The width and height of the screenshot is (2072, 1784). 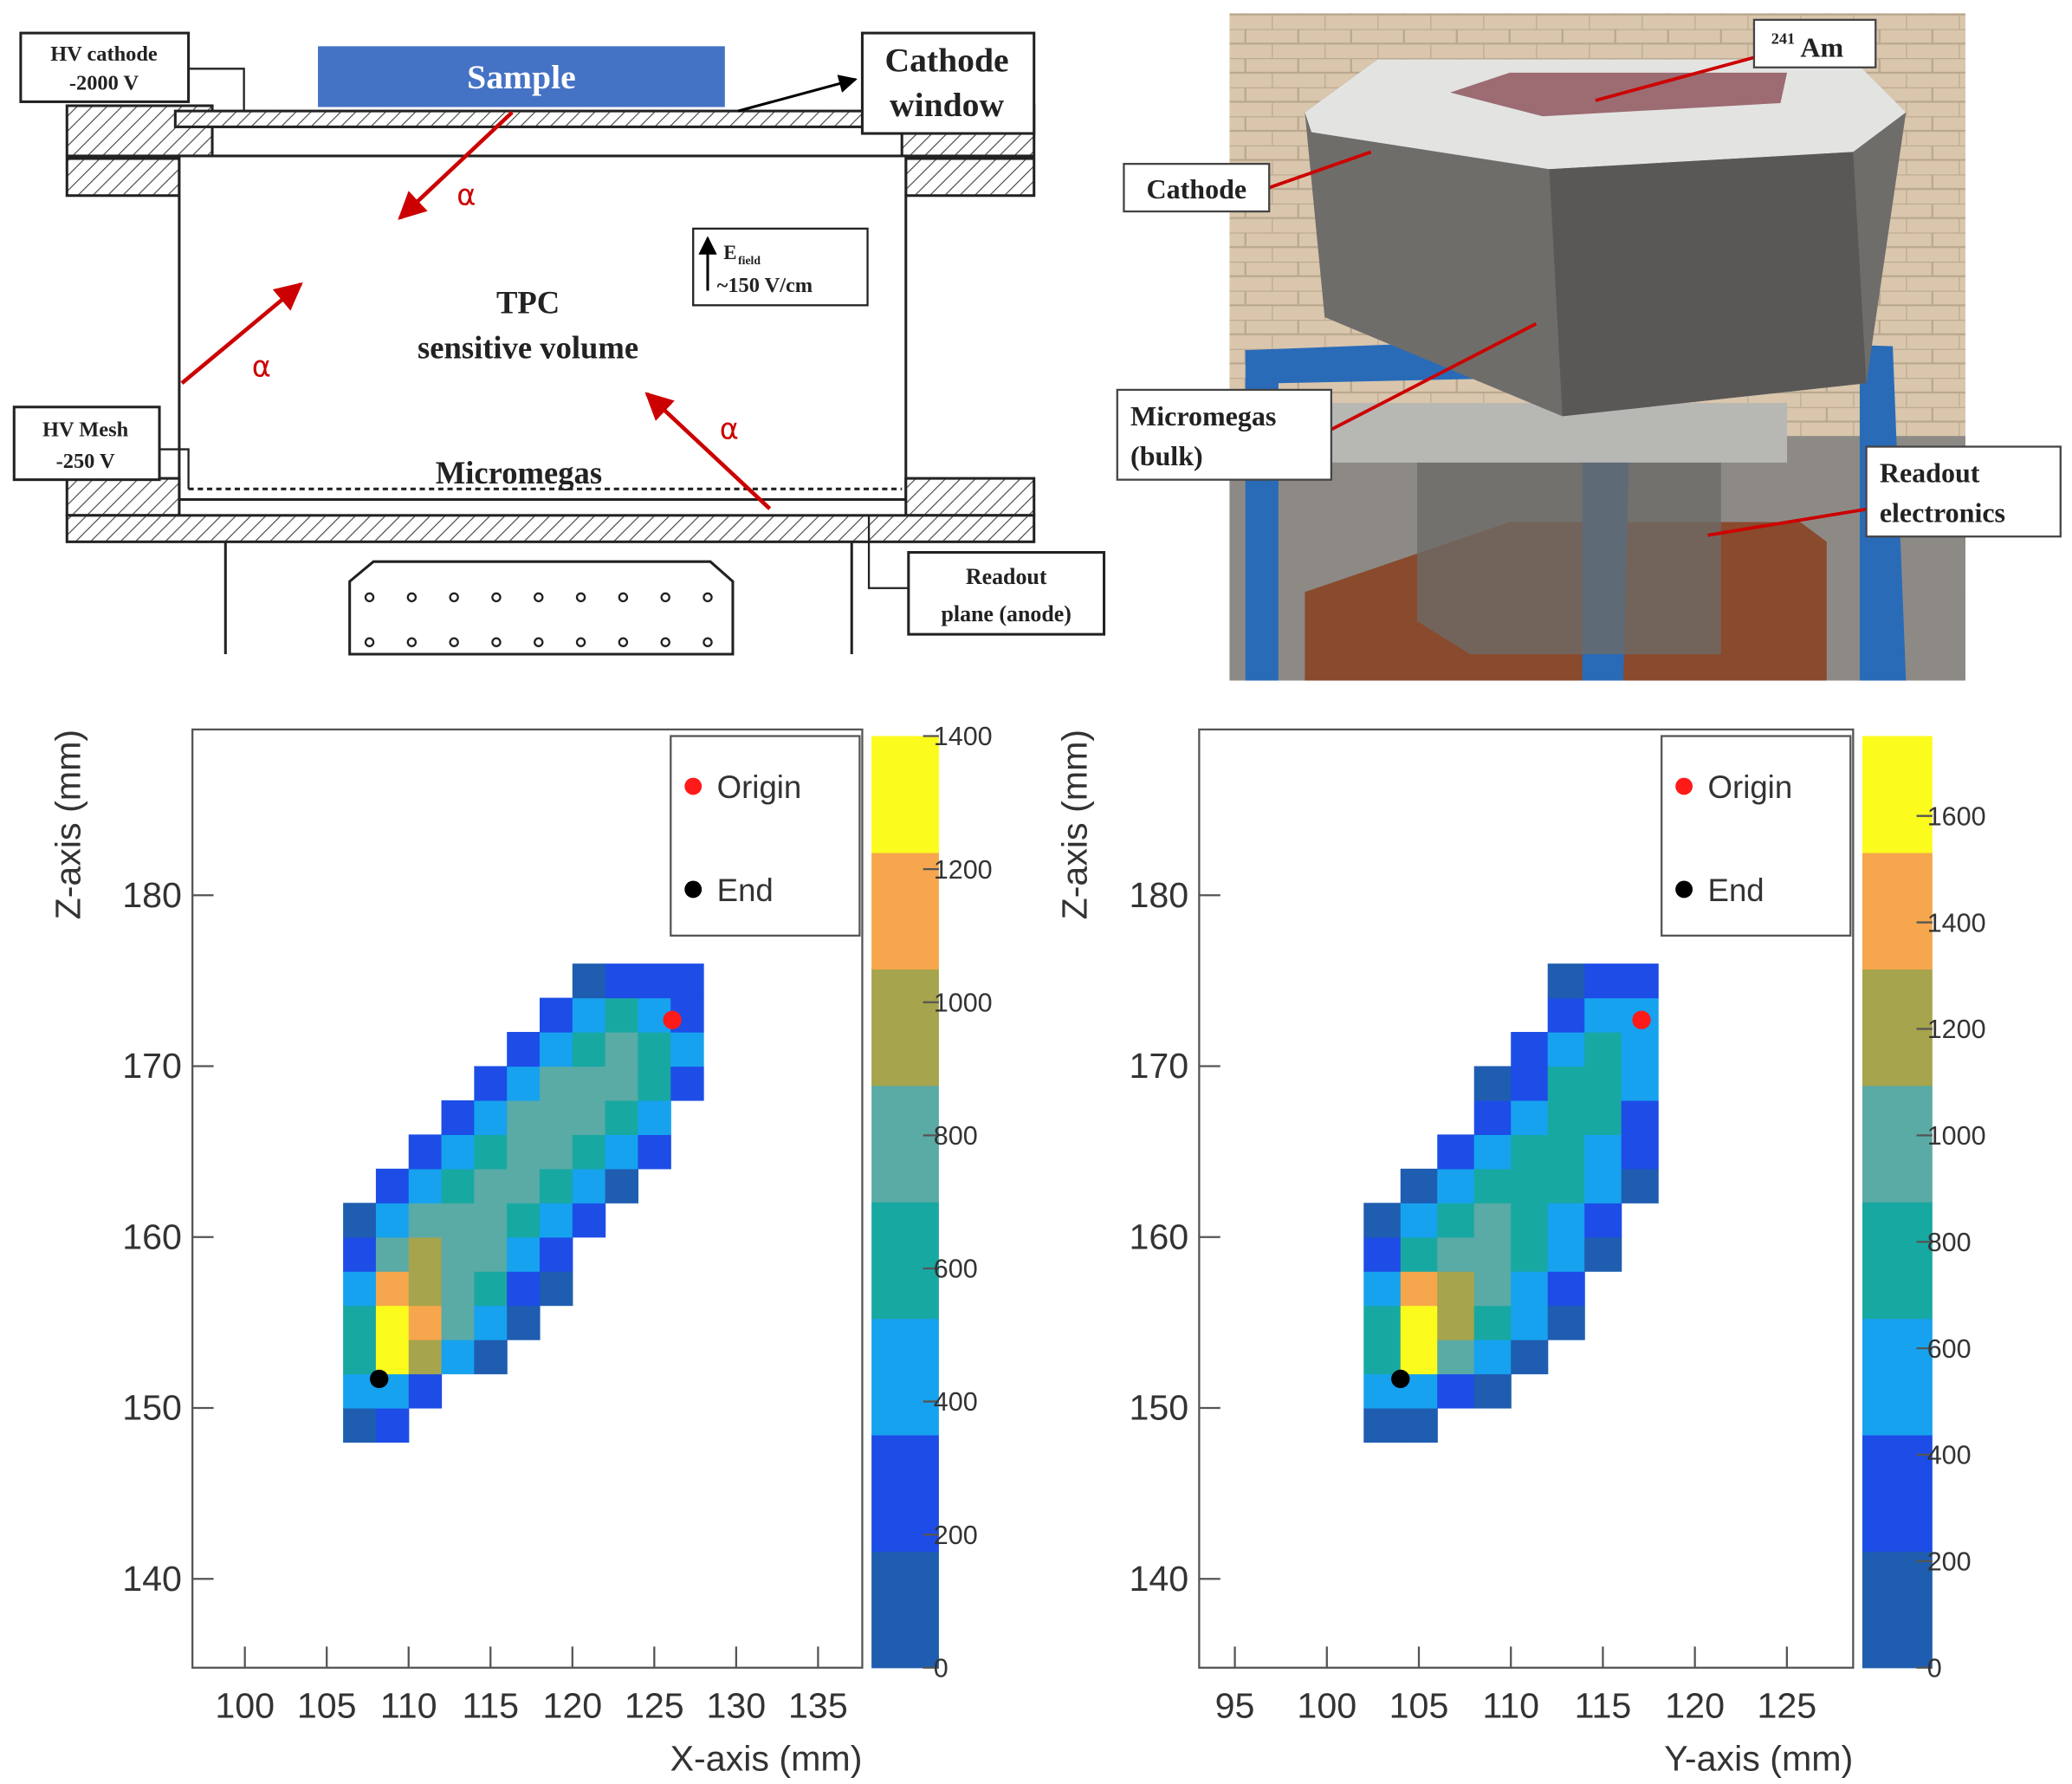 What do you see at coordinates (970, 497) in the screenshot?
I see `flange` at bounding box center [970, 497].